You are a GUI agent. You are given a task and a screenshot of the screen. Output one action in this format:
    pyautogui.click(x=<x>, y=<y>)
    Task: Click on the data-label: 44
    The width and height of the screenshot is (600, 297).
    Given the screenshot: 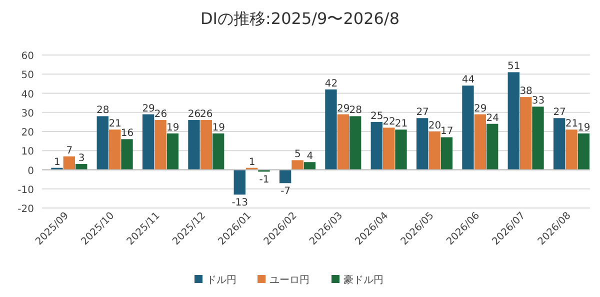 What is the action you would take?
    pyautogui.click(x=468, y=80)
    